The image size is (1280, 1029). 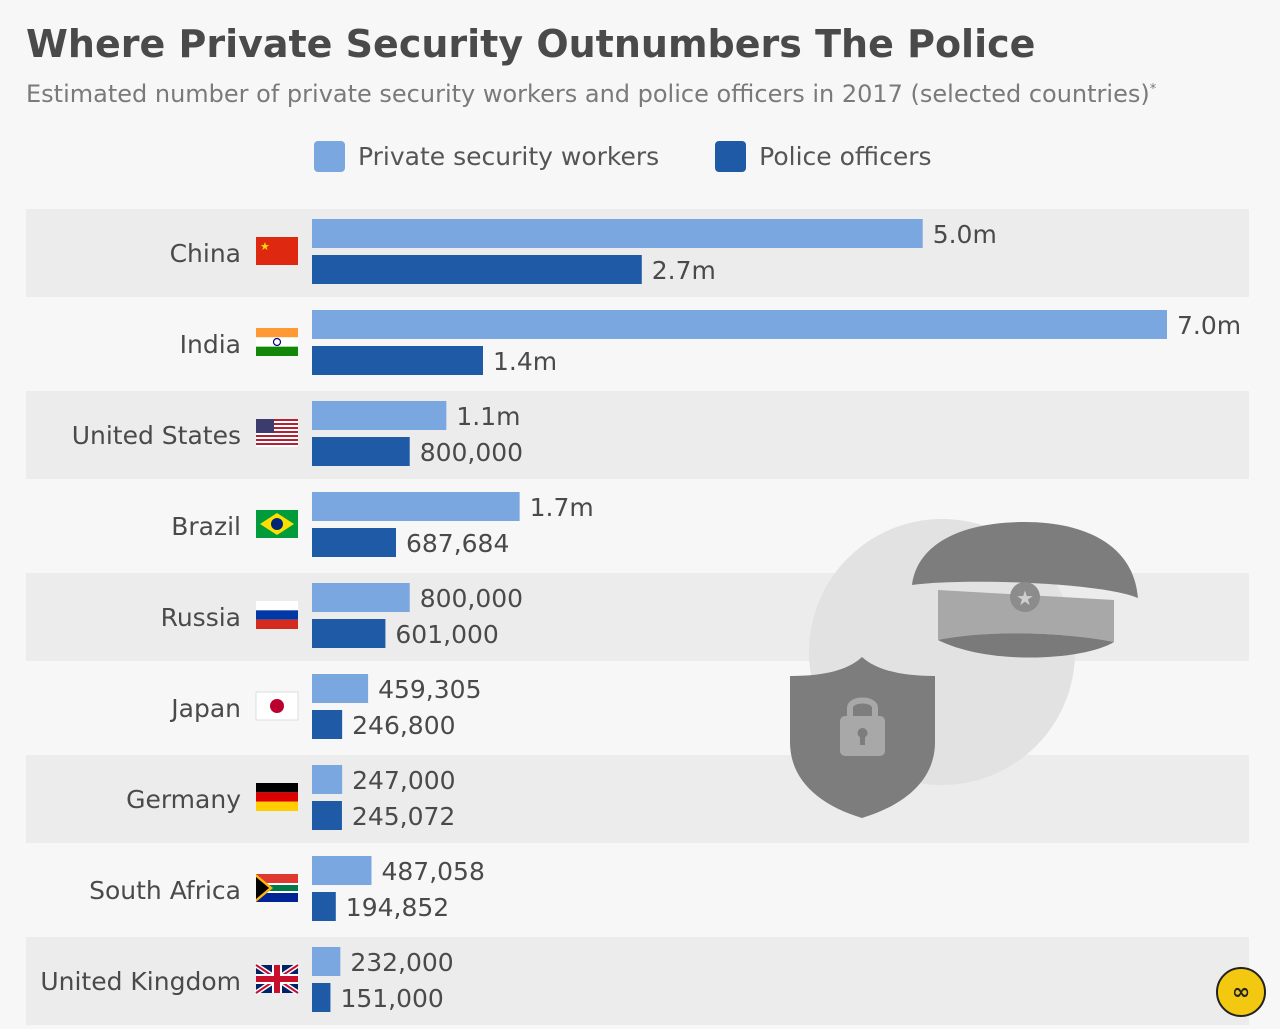 What do you see at coordinates (397, 360) in the screenshot?
I see `bar-police-india` at bounding box center [397, 360].